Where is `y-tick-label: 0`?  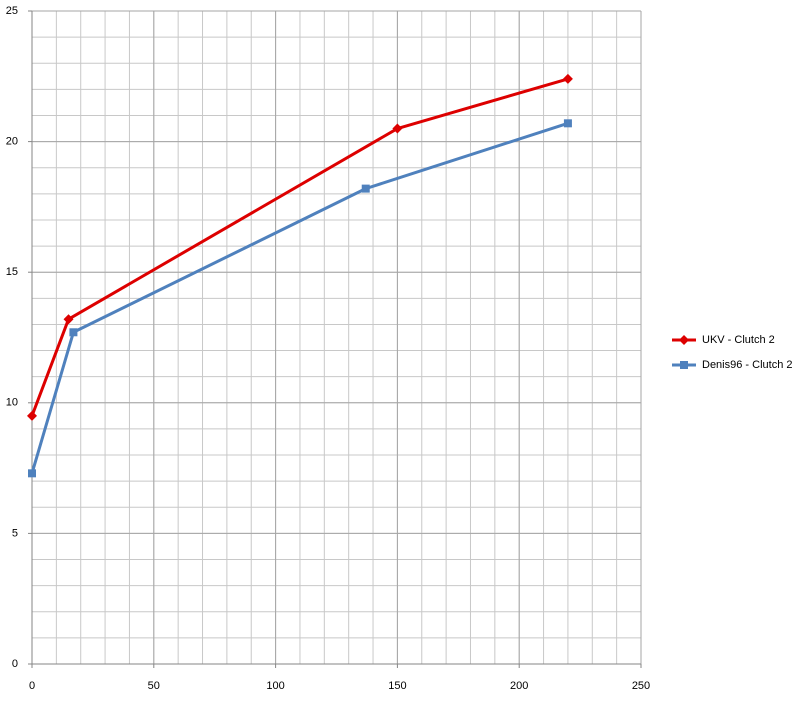 y-tick-label: 0 is located at coordinates (15, 664).